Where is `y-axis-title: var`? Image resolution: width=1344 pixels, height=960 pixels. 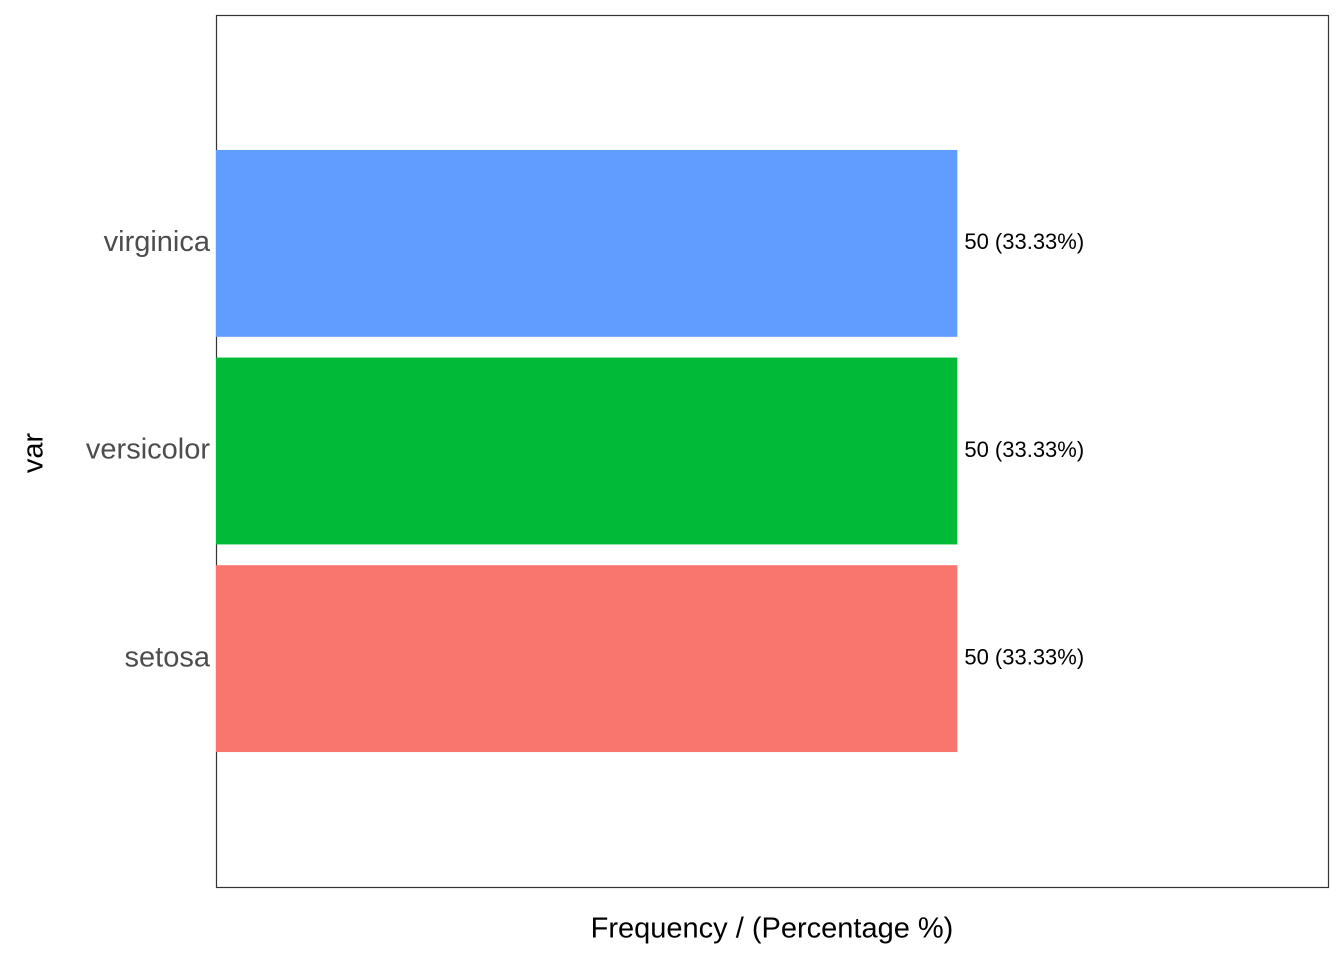 y-axis-title: var is located at coordinates (34, 453).